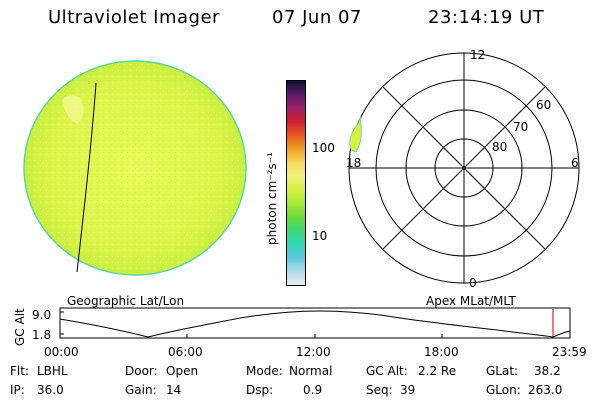  Describe the element at coordinates (182, 371) in the screenshot. I see `door-value: Open` at that location.